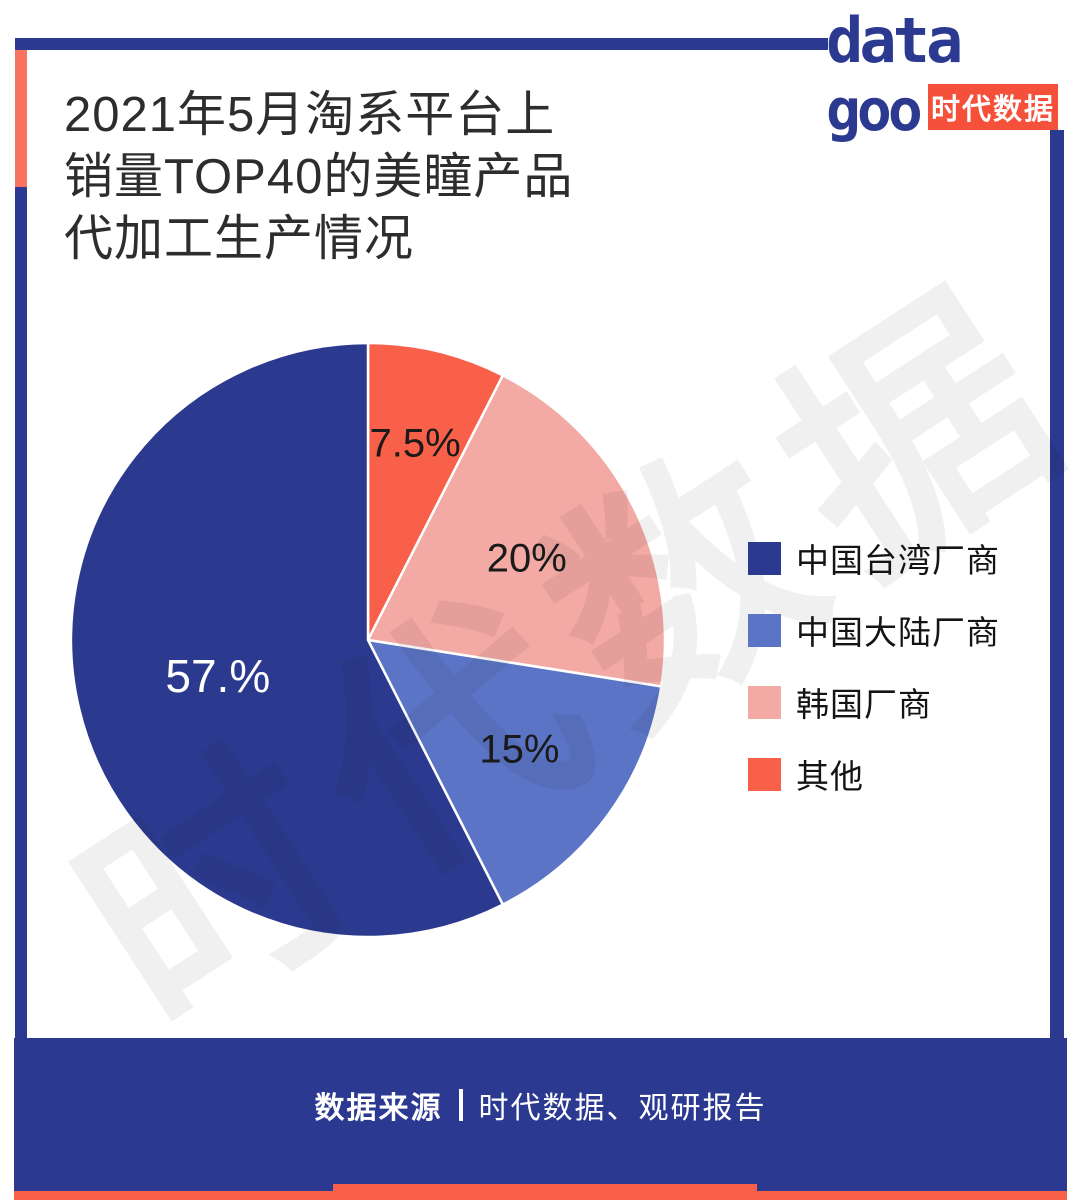  I want to click on logo-badge: 时代数据, so click(993, 107).